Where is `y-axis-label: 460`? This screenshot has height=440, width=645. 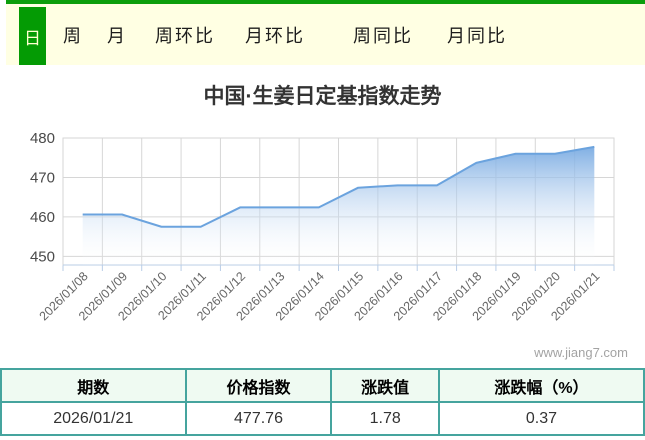
y-axis-label: 460 is located at coordinates (42, 217).